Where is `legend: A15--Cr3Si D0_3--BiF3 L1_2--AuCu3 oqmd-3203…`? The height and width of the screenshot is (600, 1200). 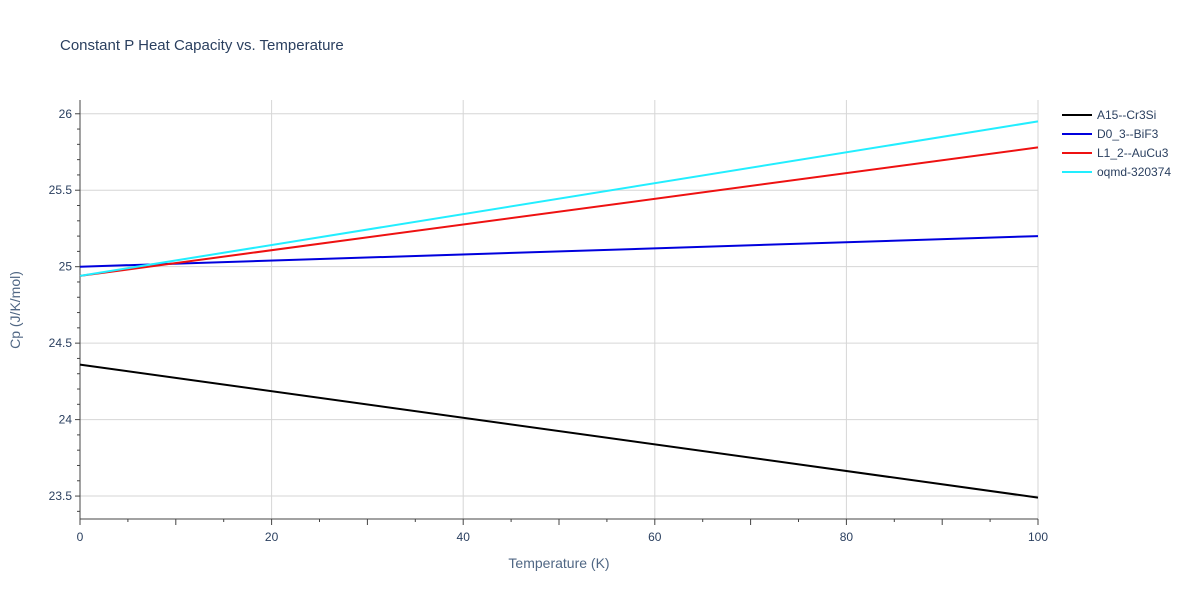 legend: A15--Cr3Si D0_3--BiF3 L1_2--AuCu3 oqmd-3203… is located at coordinates (1116, 143).